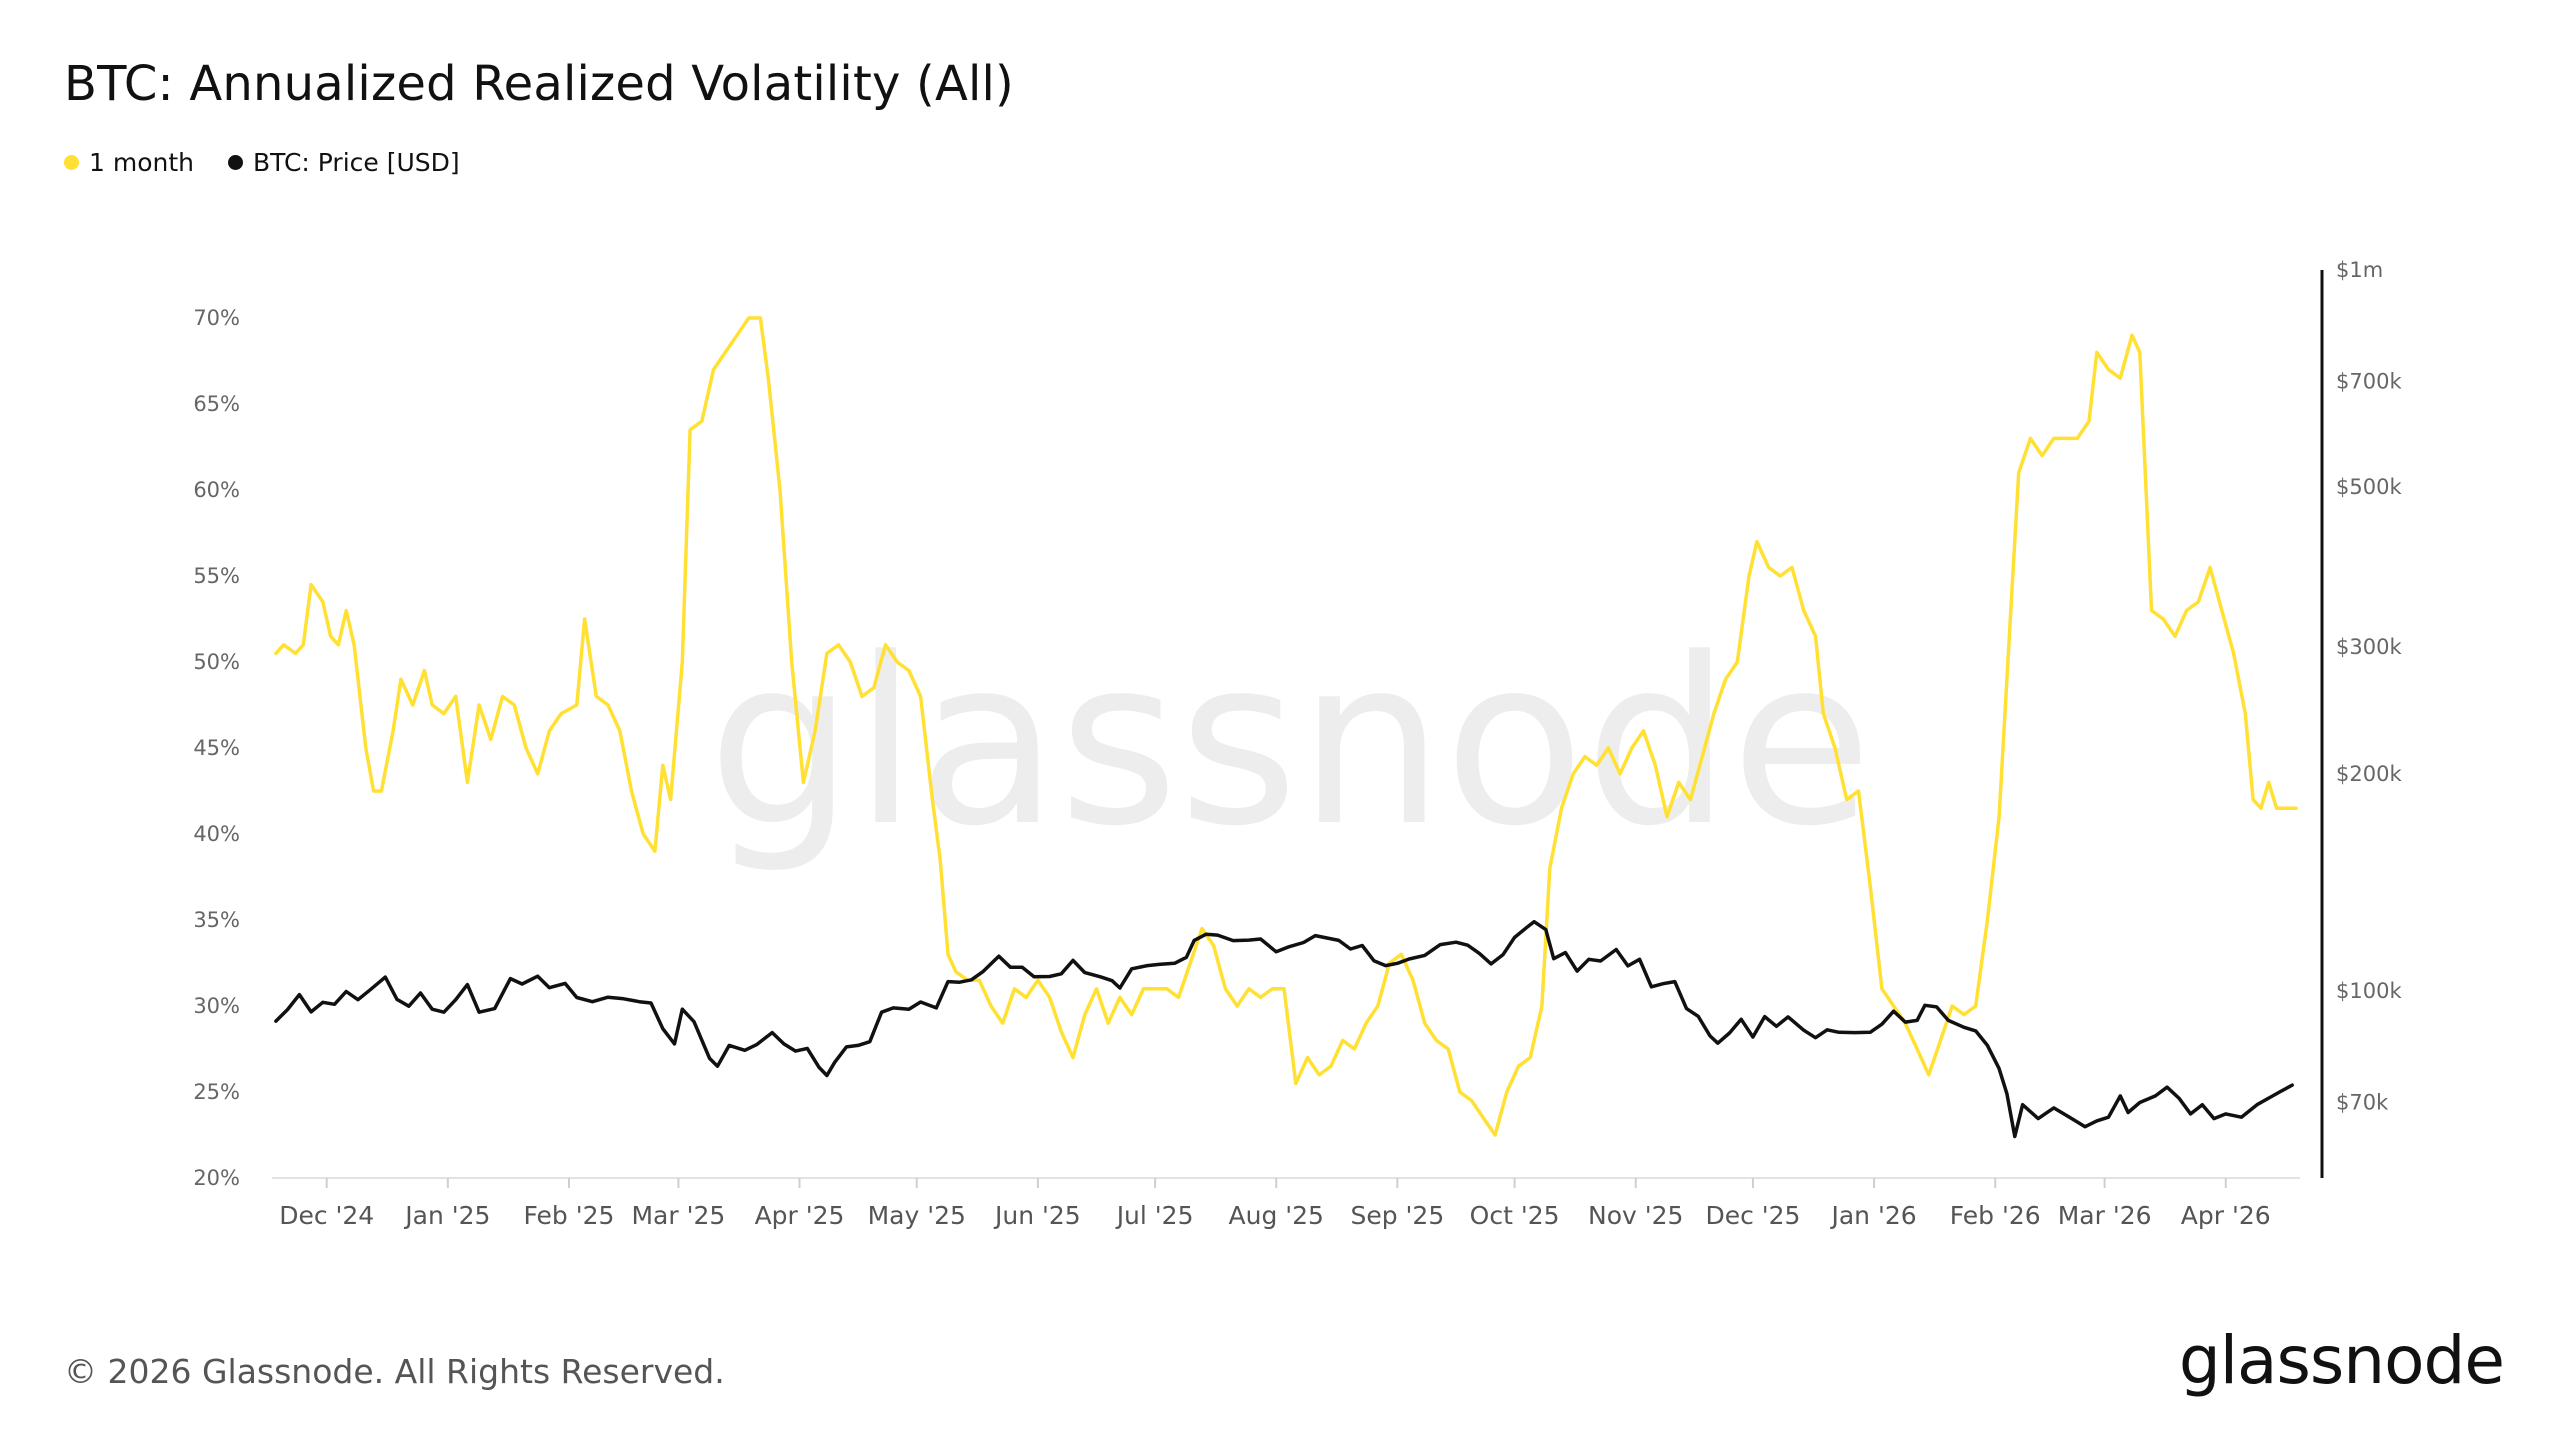  I want to click on x-tick-label: Dec '24, so click(326, 1215).